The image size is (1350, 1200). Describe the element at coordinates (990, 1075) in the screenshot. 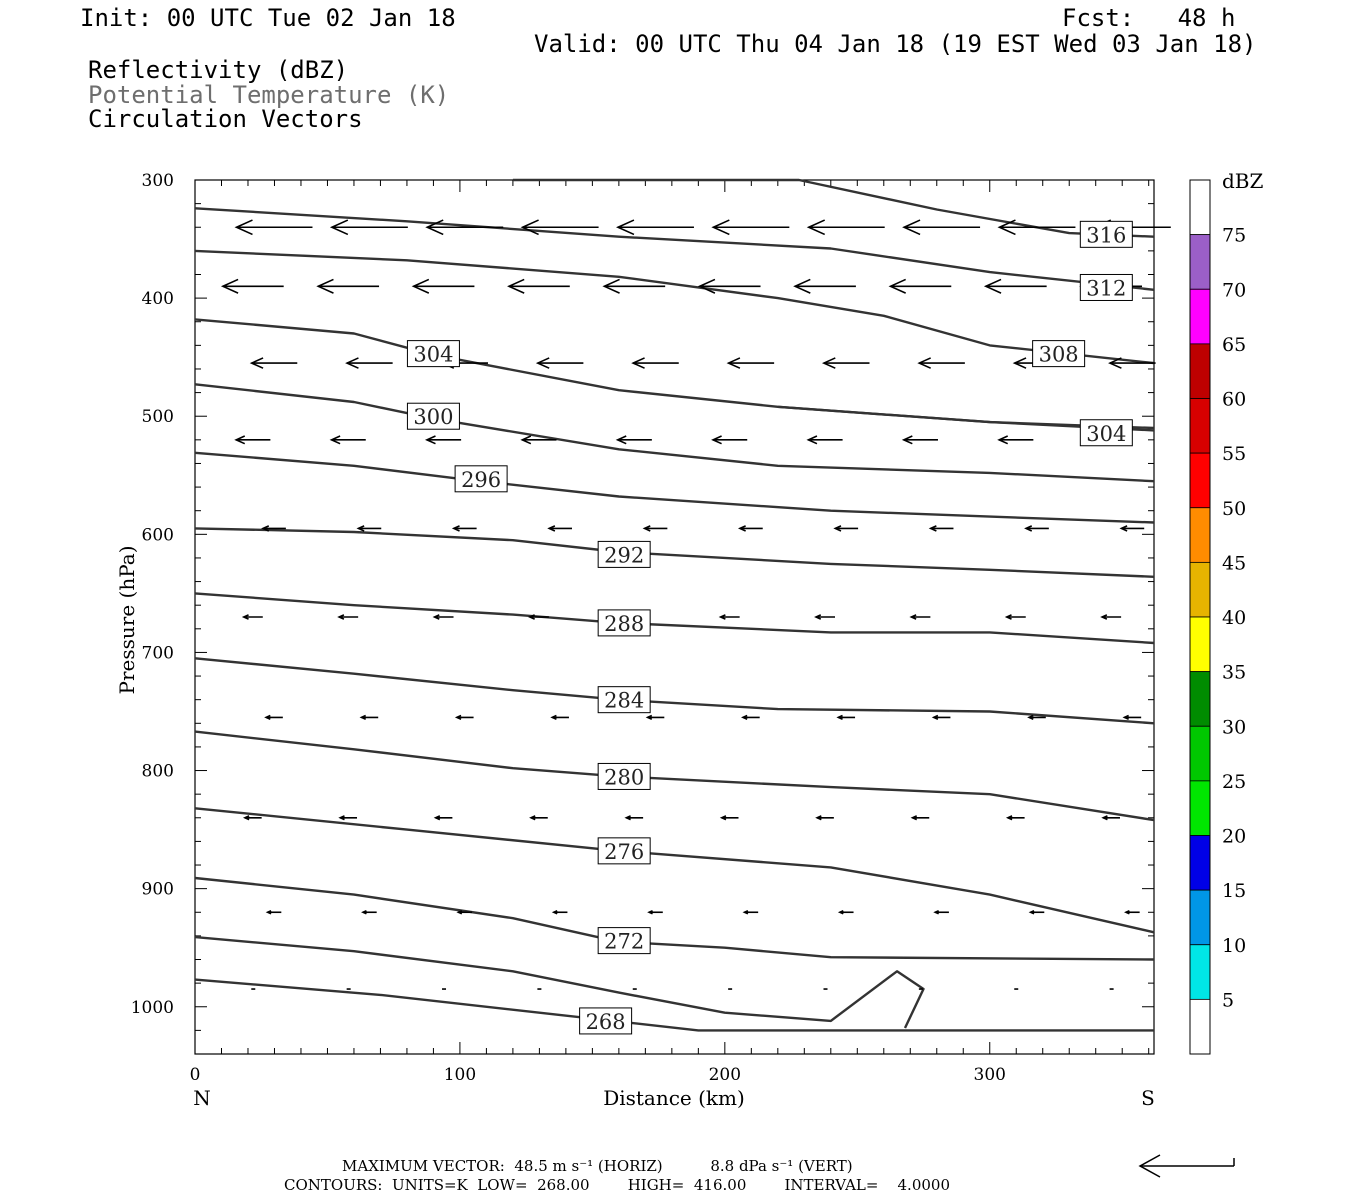

I see `x-tick-label: 300` at that location.